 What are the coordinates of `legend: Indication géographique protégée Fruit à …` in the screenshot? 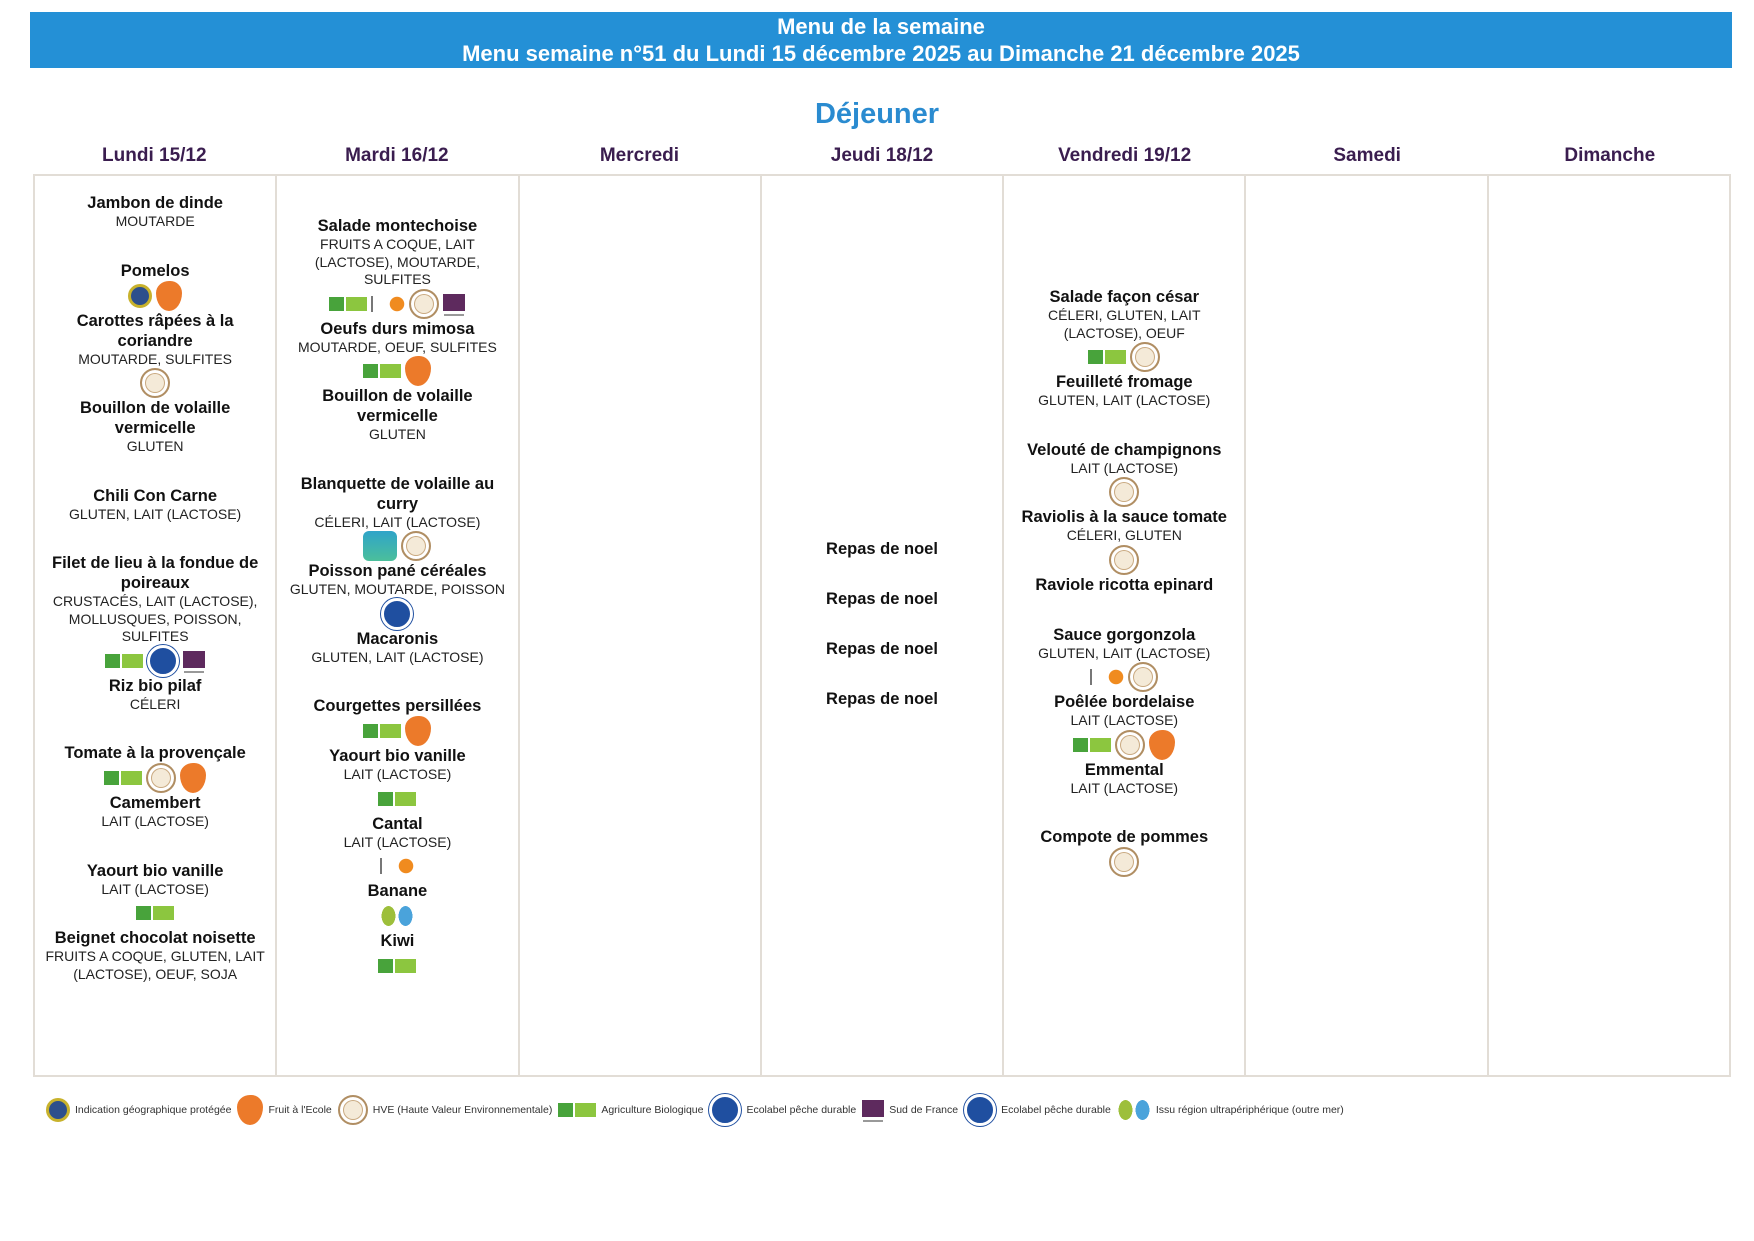 It's located at (696, 1110).